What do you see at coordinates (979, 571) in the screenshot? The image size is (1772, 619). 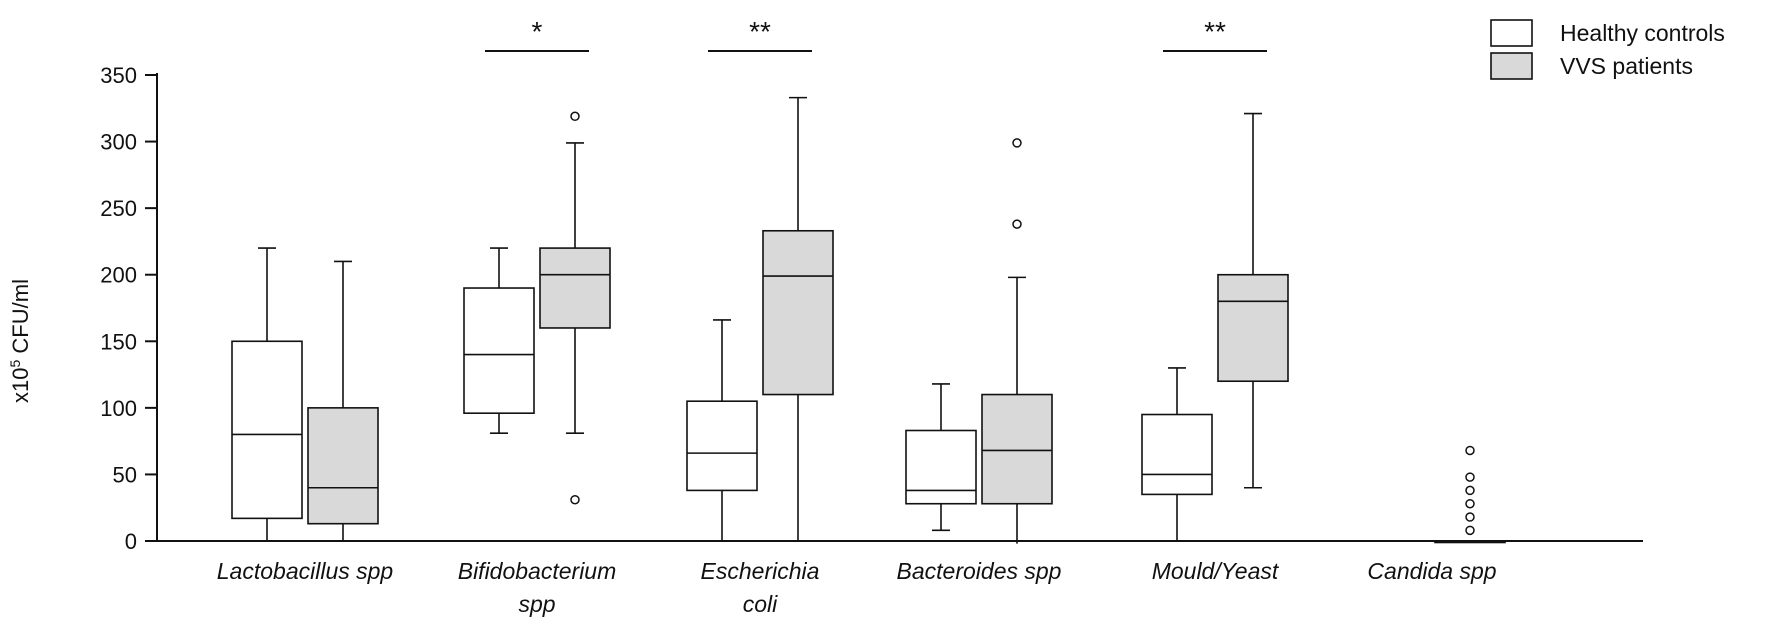 I see `category-label: Bacteroides spp` at bounding box center [979, 571].